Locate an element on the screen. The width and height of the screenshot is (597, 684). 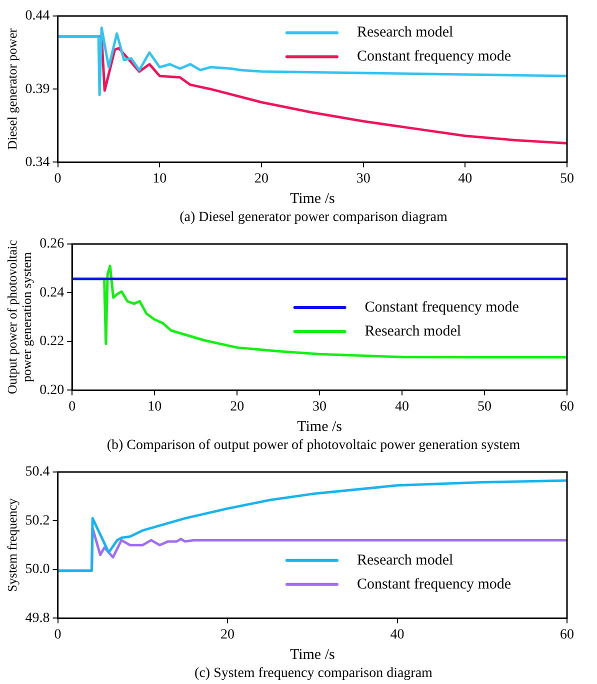
text: (a) Diesel generator power comparison diagram is located at coordinates (313, 218).